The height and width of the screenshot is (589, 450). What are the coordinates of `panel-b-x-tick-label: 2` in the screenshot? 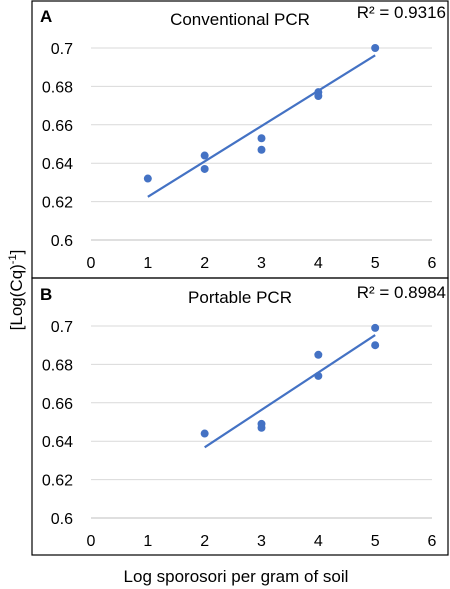 It's located at (204, 541).